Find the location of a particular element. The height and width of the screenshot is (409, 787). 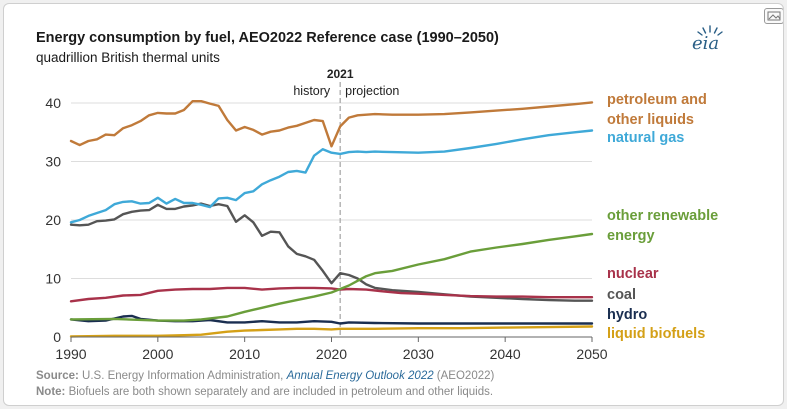

image-icon is located at coordinates (774, 16).